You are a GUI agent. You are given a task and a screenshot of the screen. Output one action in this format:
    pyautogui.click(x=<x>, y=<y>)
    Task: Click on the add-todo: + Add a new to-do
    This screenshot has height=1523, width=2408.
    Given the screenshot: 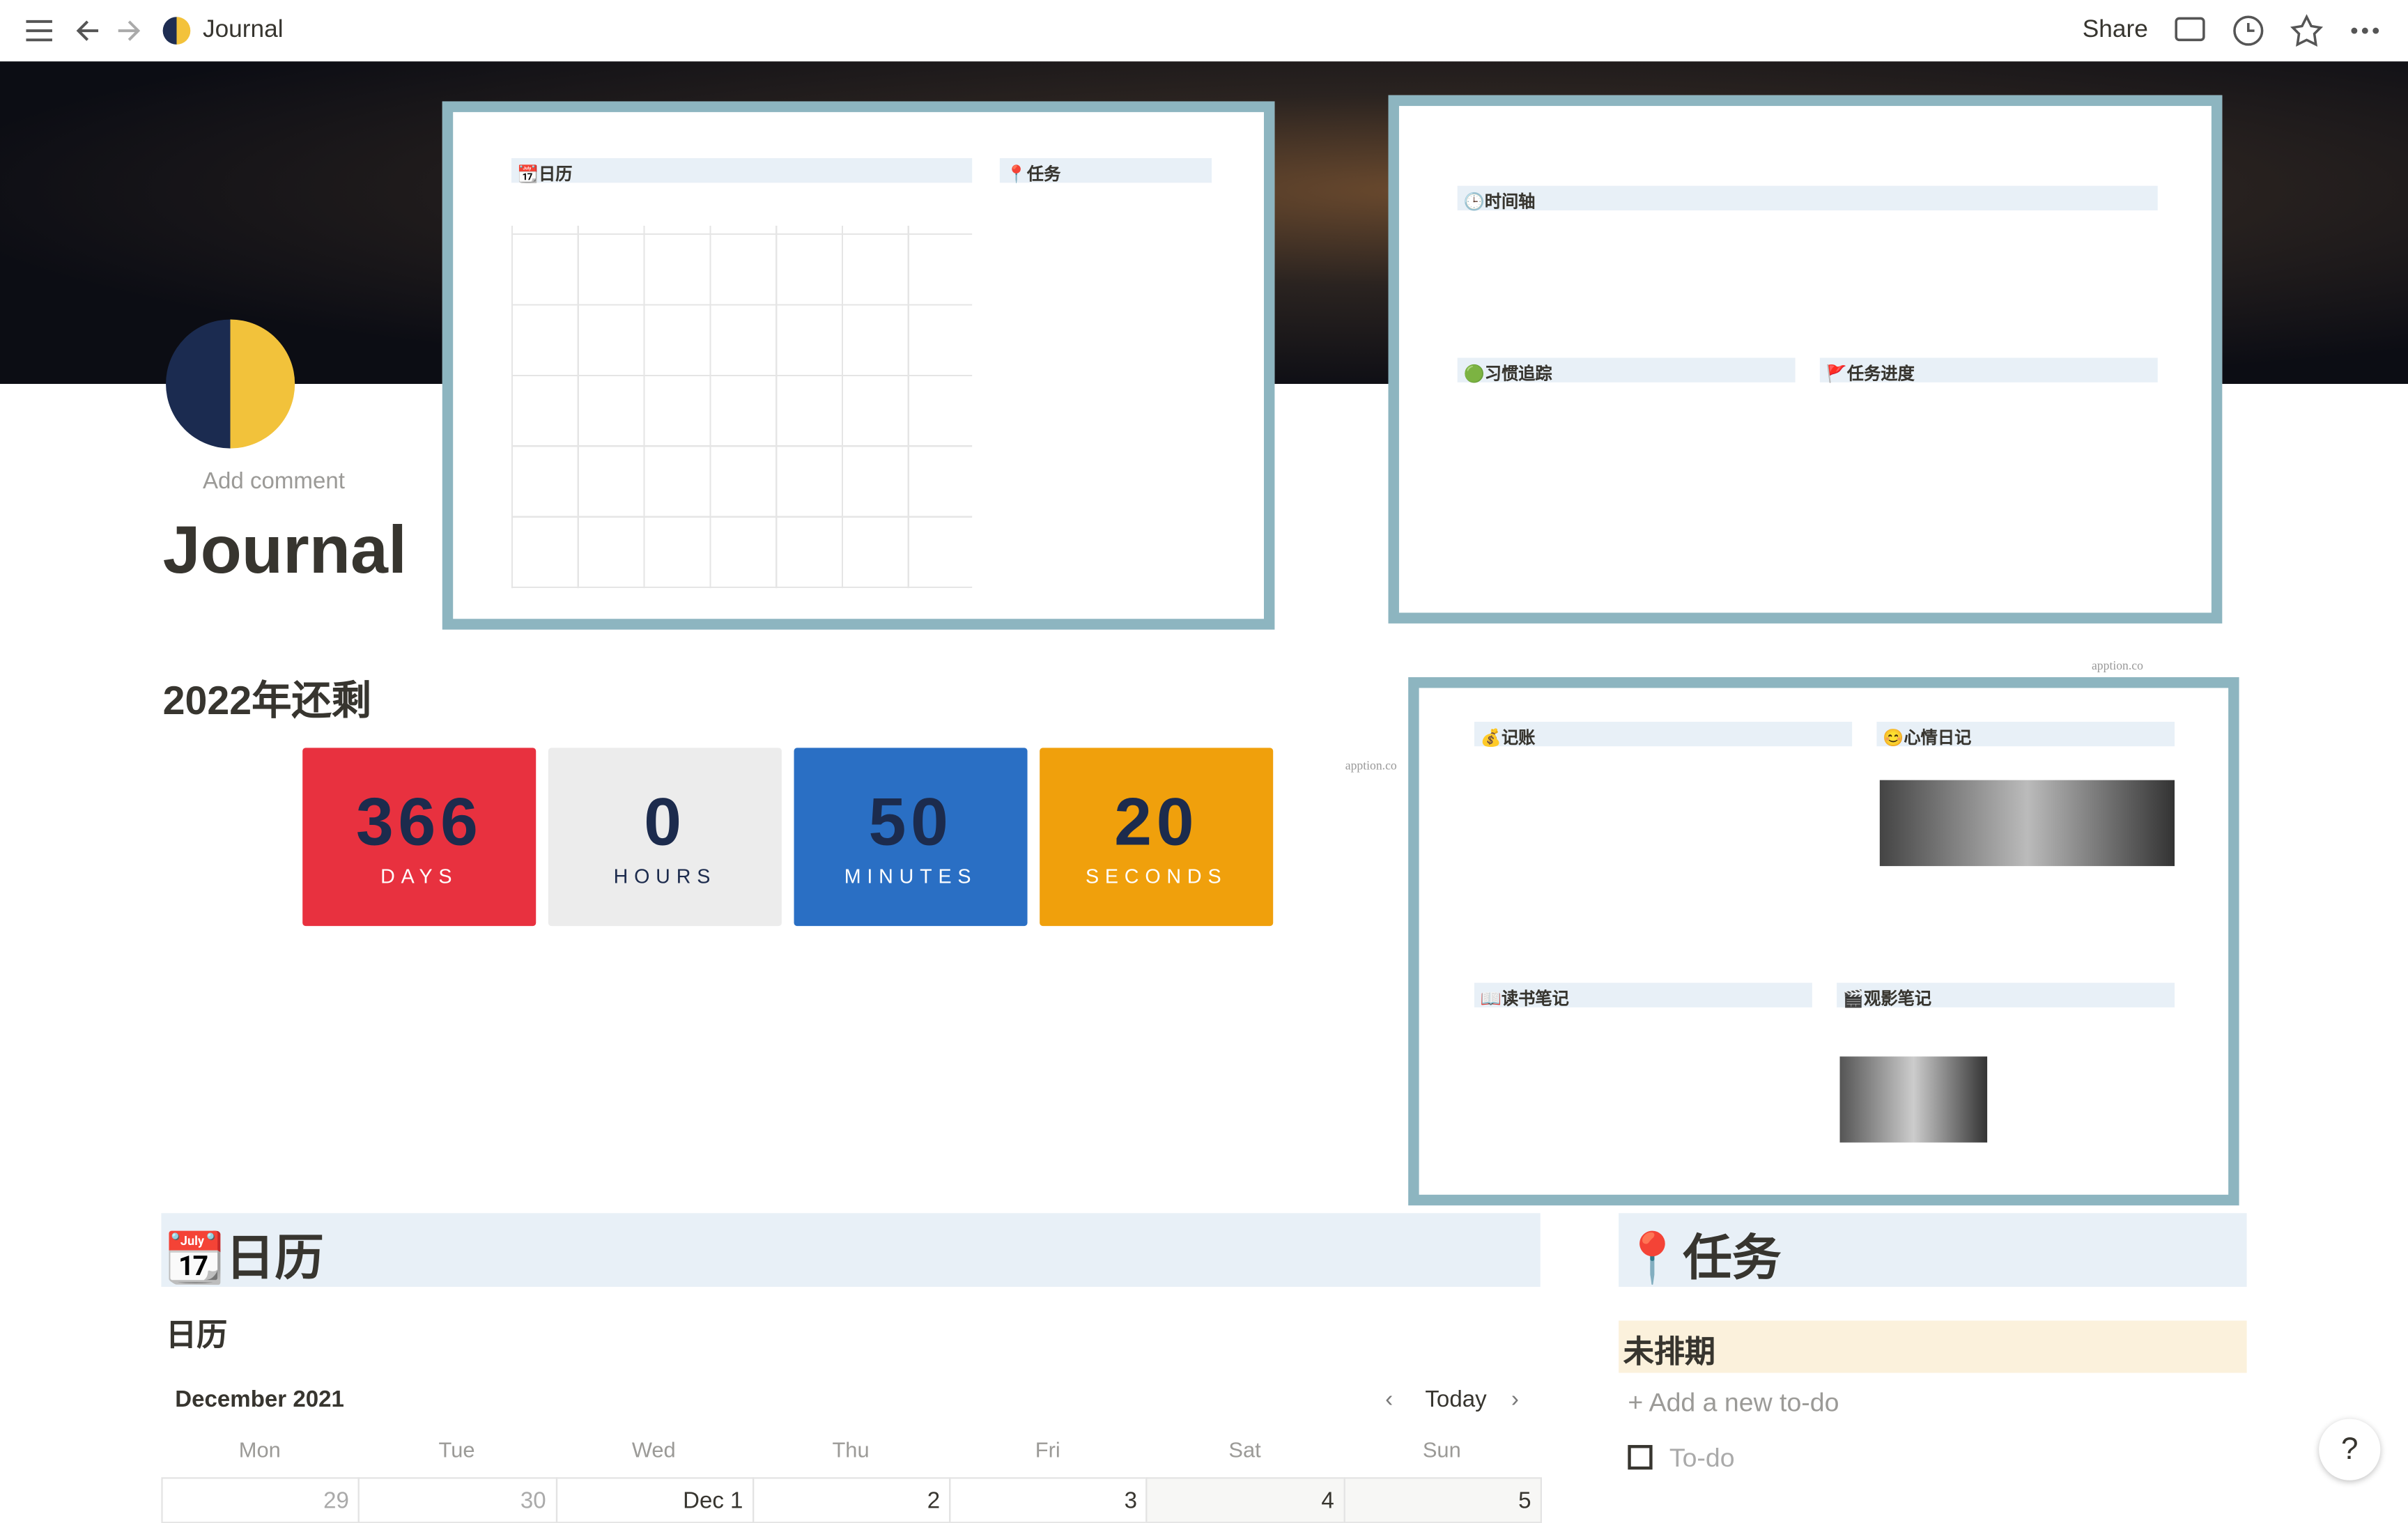 What is the action you would take?
    pyautogui.click(x=1733, y=1403)
    